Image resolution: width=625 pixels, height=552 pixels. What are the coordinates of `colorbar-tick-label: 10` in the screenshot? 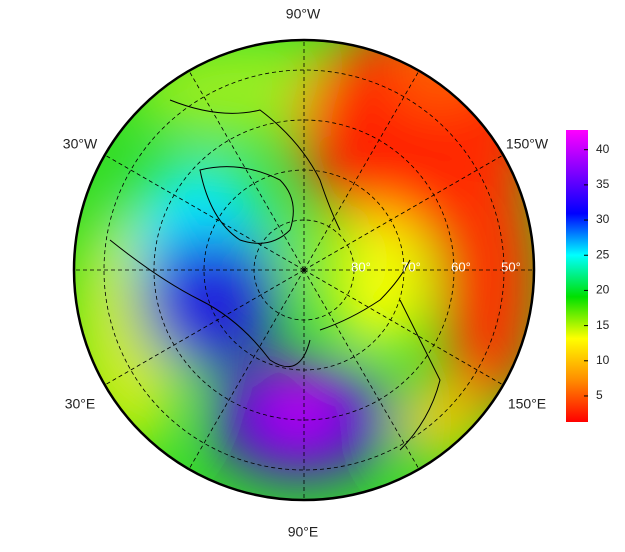 It's located at (603, 360).